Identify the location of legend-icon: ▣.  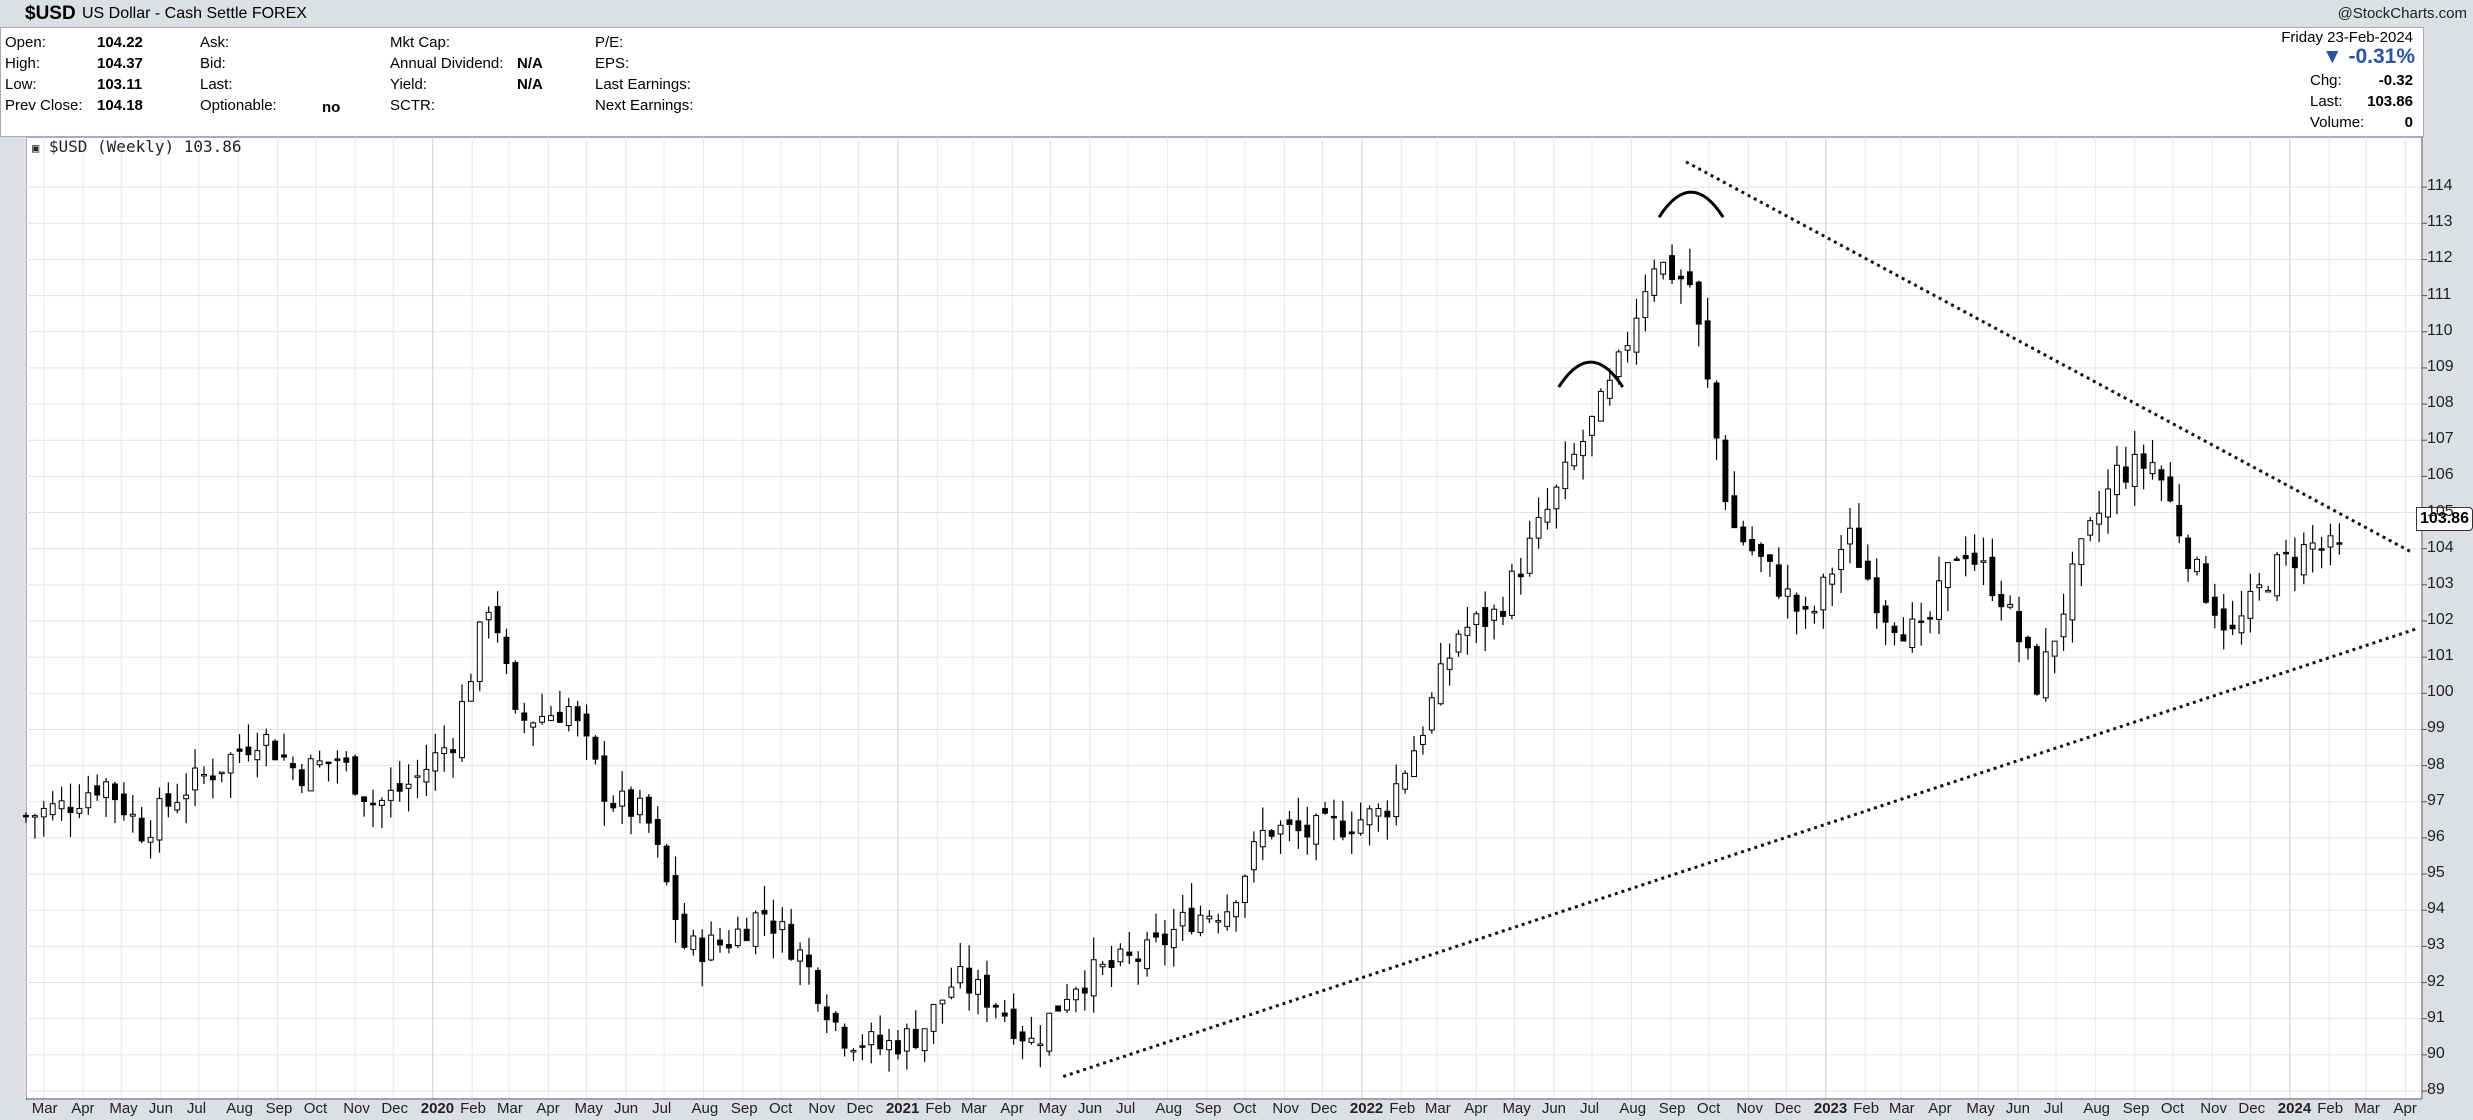
(36, 148).